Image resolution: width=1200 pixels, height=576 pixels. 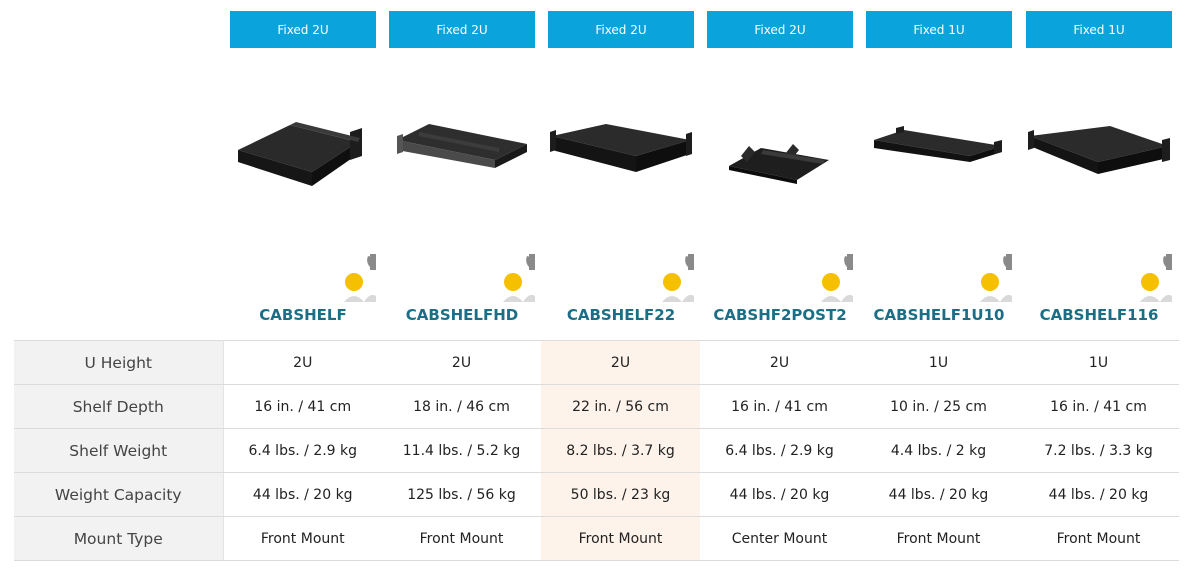 What do you see at coordinates (1099, 315) in the screenshot?
I see `product-model-link: CABSHELF116` at bounding box center [1099, 315].